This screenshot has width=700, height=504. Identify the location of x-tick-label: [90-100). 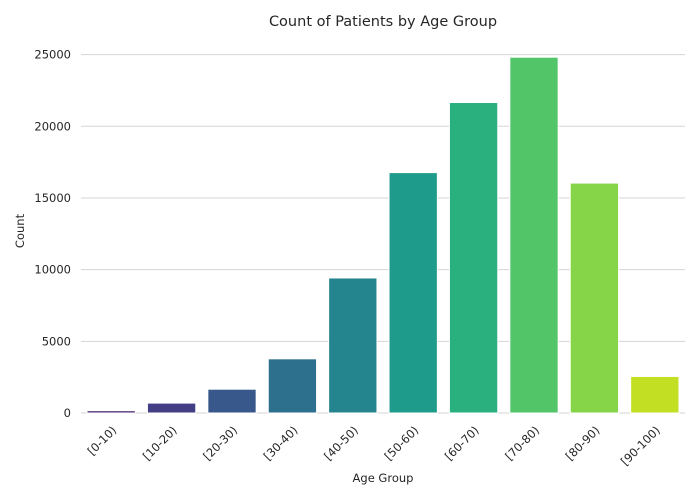
(640, 445).